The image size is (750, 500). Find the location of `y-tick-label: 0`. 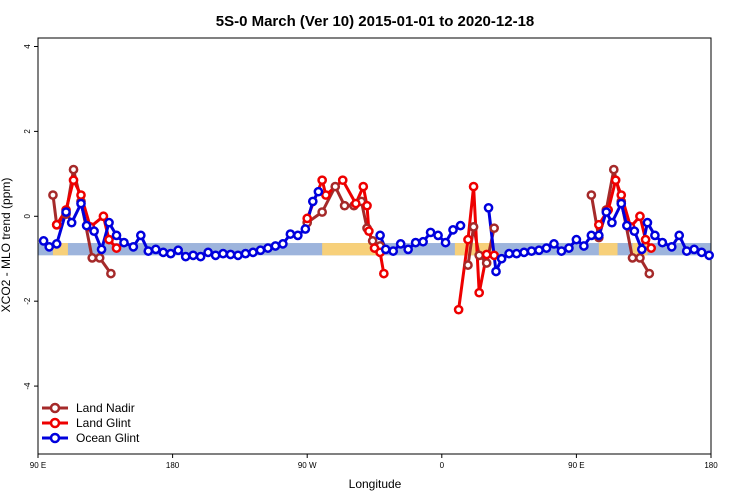

y-tick-label: 0 is located at coordinates (27, 216).